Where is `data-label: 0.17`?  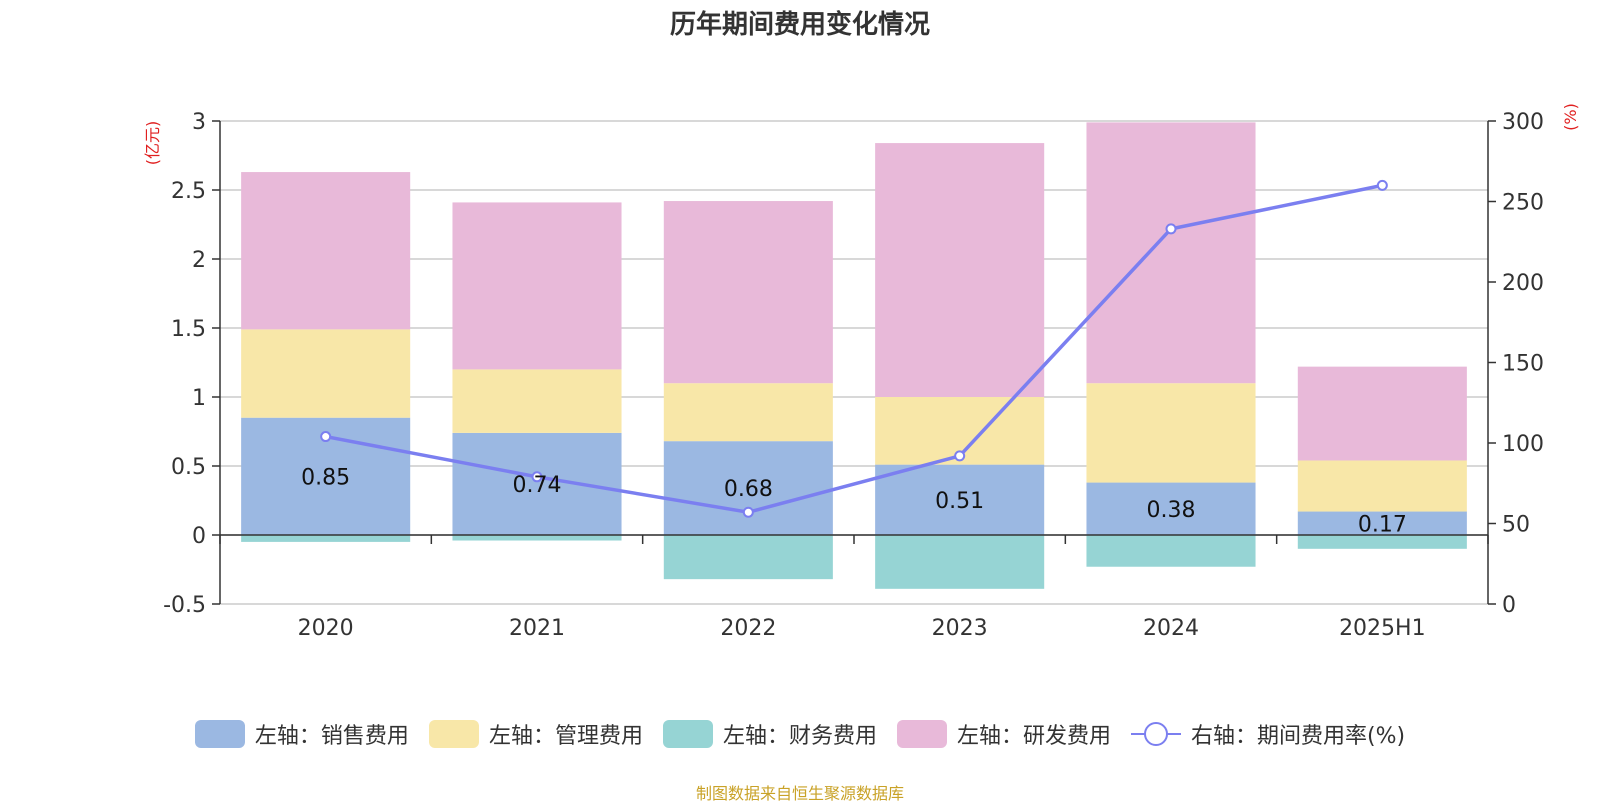 data-label: 0.17 is located at coordinates (1382, 524).